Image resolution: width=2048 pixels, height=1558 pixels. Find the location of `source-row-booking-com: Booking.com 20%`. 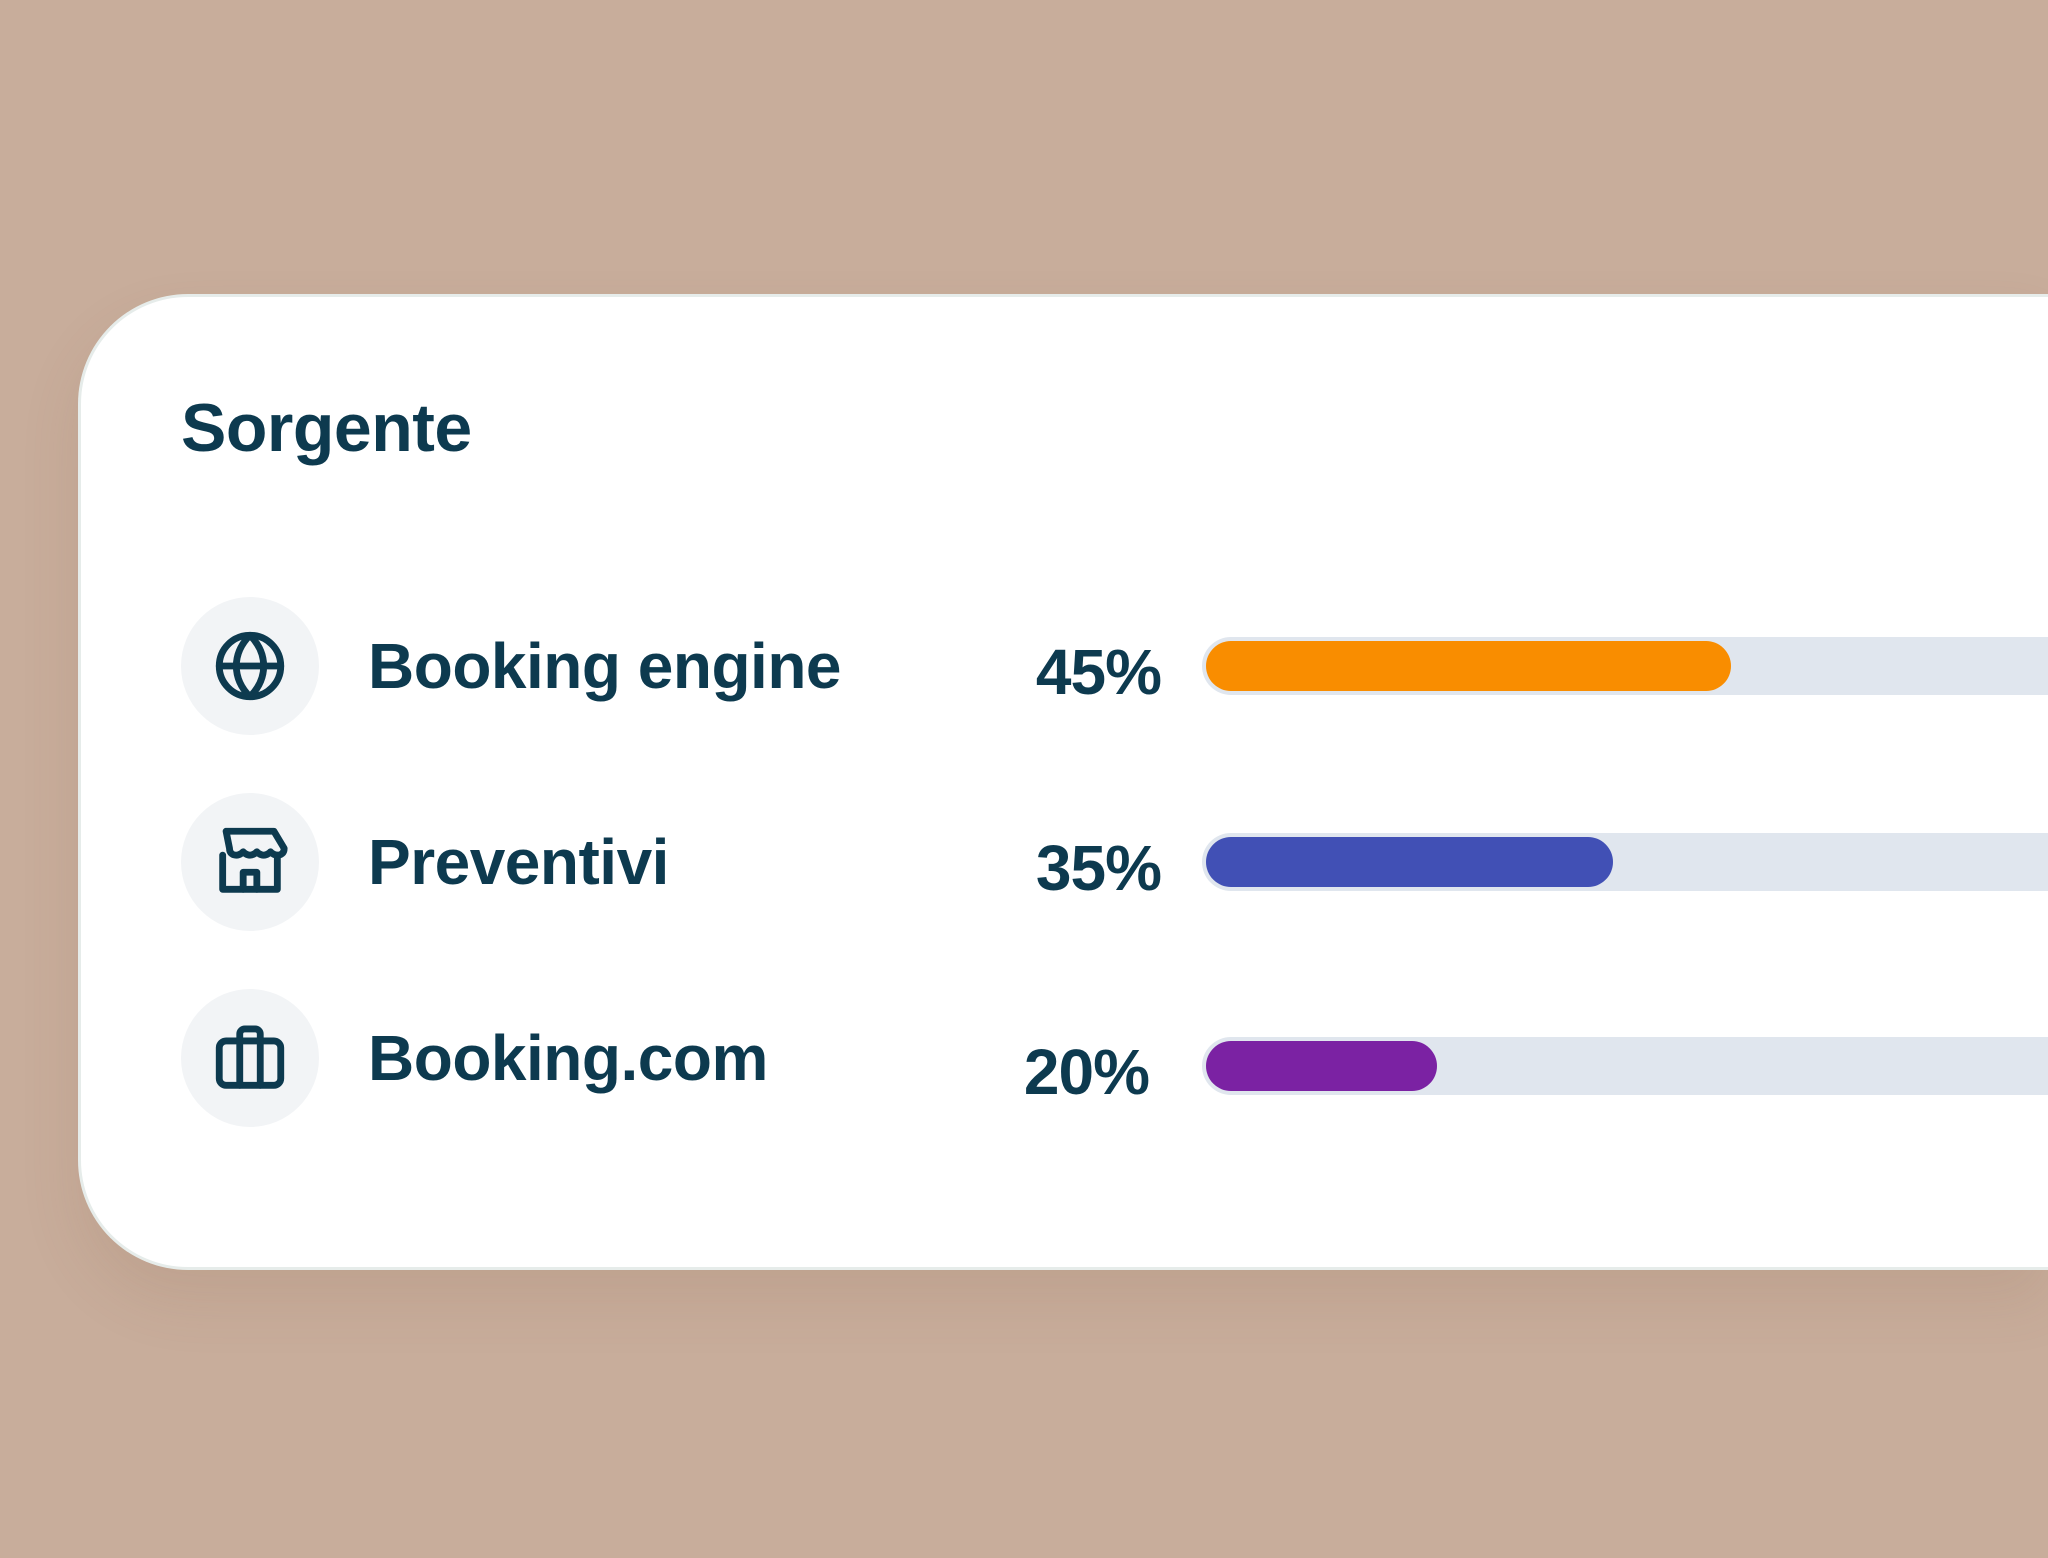

source-row-booking-com: Booking.com 20% is located at coordinates (1064, 1059).